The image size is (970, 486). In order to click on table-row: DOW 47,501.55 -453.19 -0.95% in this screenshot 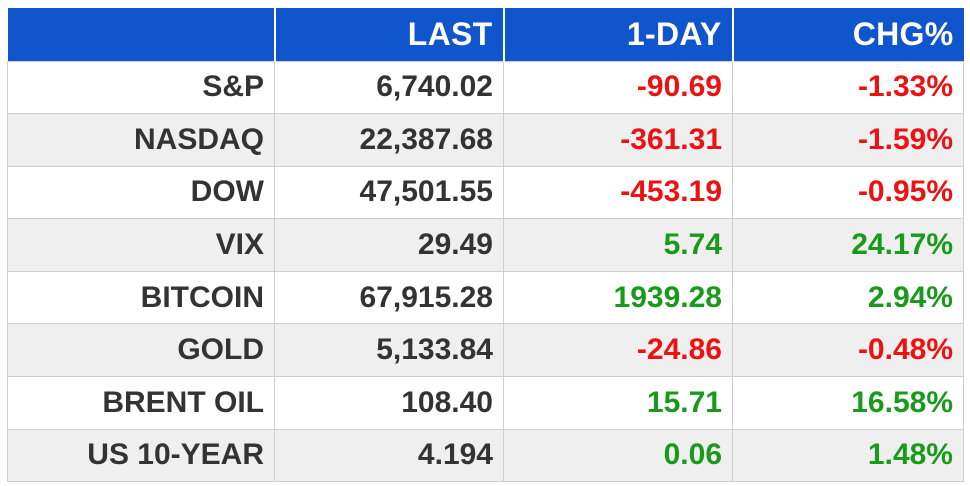, I will do `click(485, 192)`.